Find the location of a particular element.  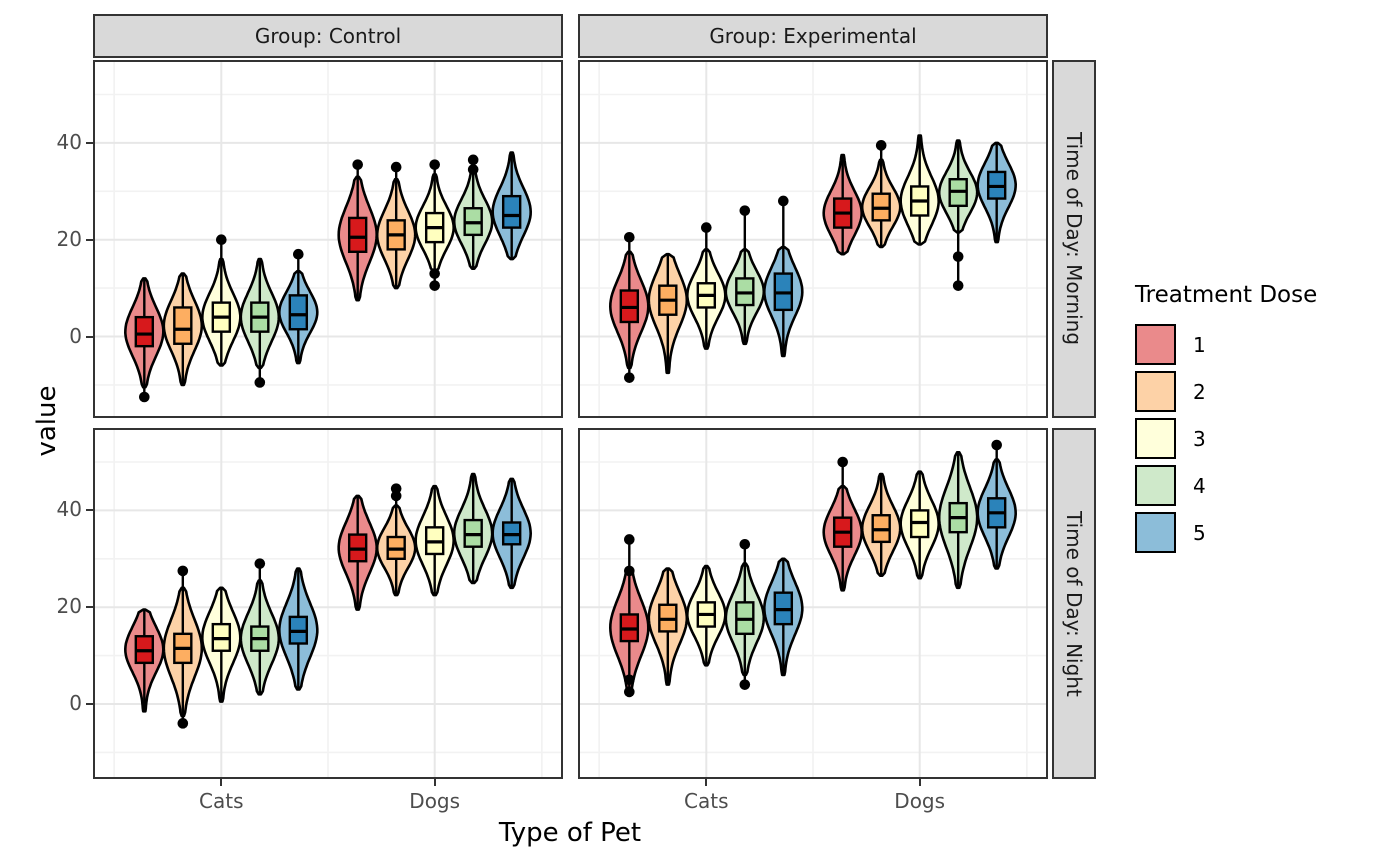

panel-experimental-morning is located at coordinates (813, 239).